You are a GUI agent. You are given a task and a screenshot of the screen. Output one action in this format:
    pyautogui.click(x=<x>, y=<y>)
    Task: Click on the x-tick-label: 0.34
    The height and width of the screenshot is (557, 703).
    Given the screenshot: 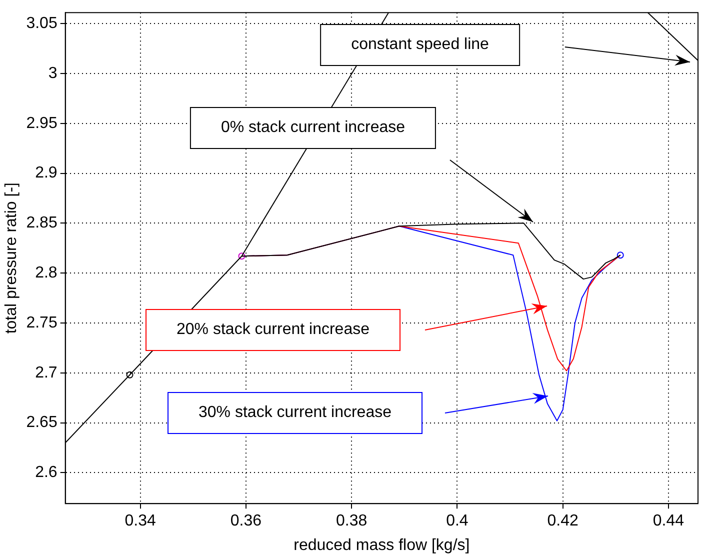 What is the action you would take?
    pyautogui.click(x=140, y=521)
    